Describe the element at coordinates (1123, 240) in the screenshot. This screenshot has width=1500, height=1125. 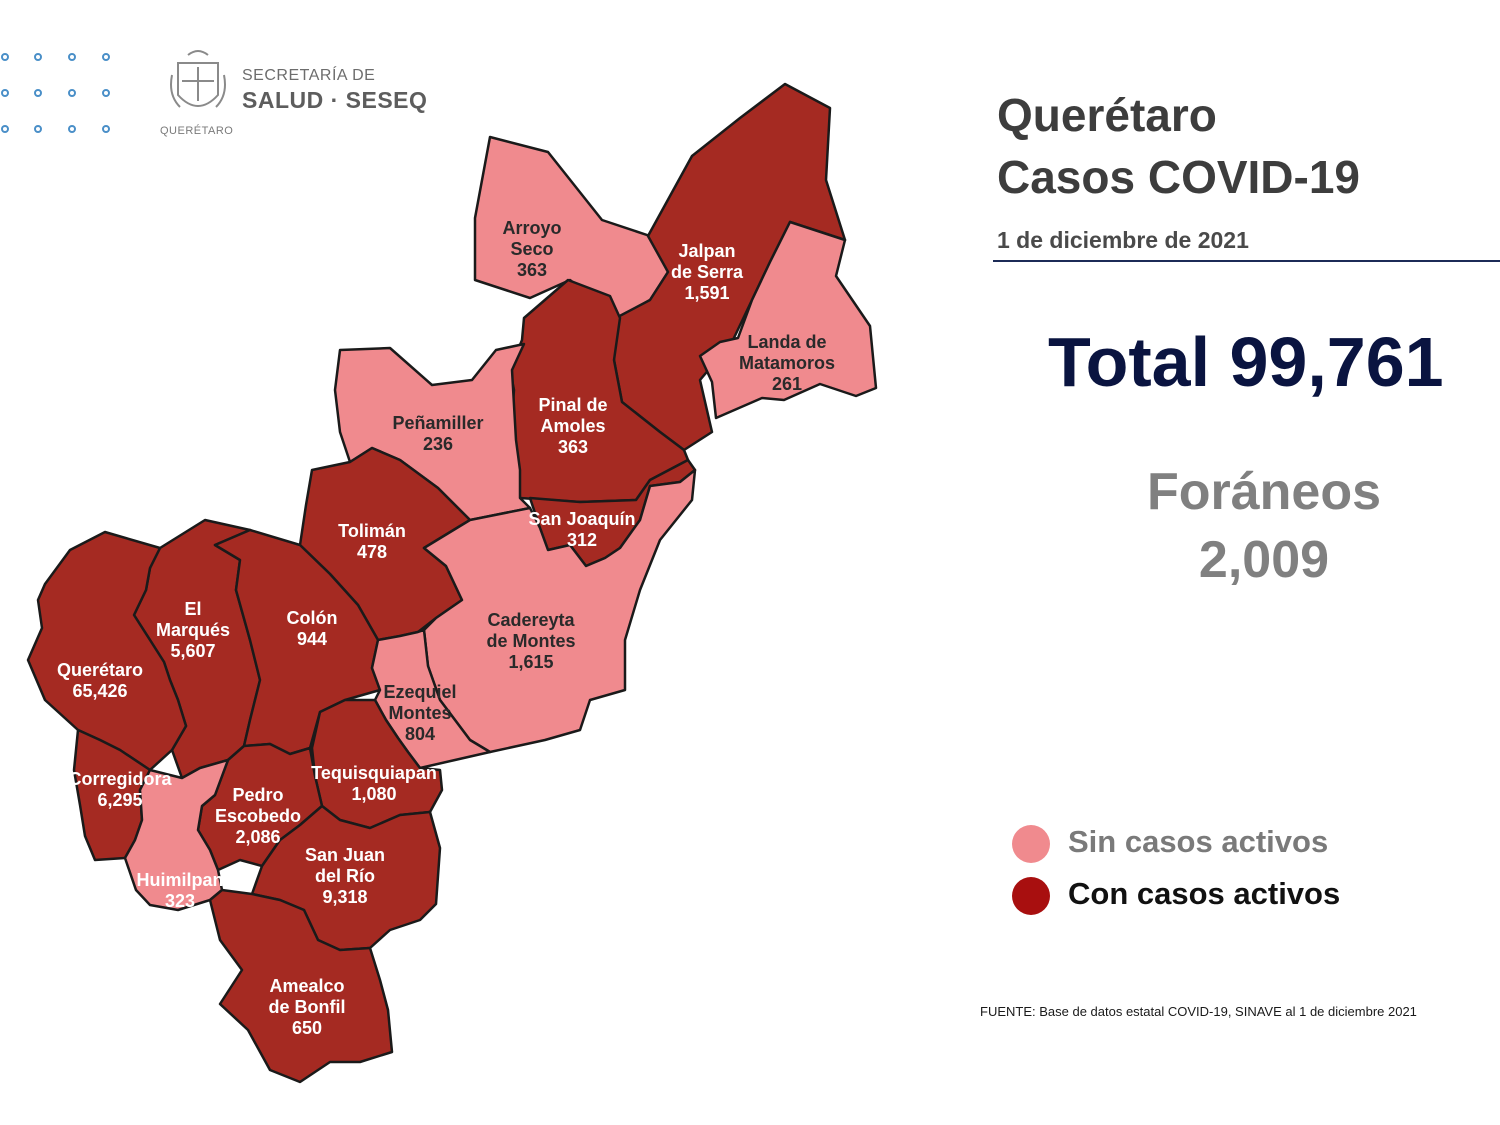
I see `report-date: 1 de diciembre de 2021` at that location.